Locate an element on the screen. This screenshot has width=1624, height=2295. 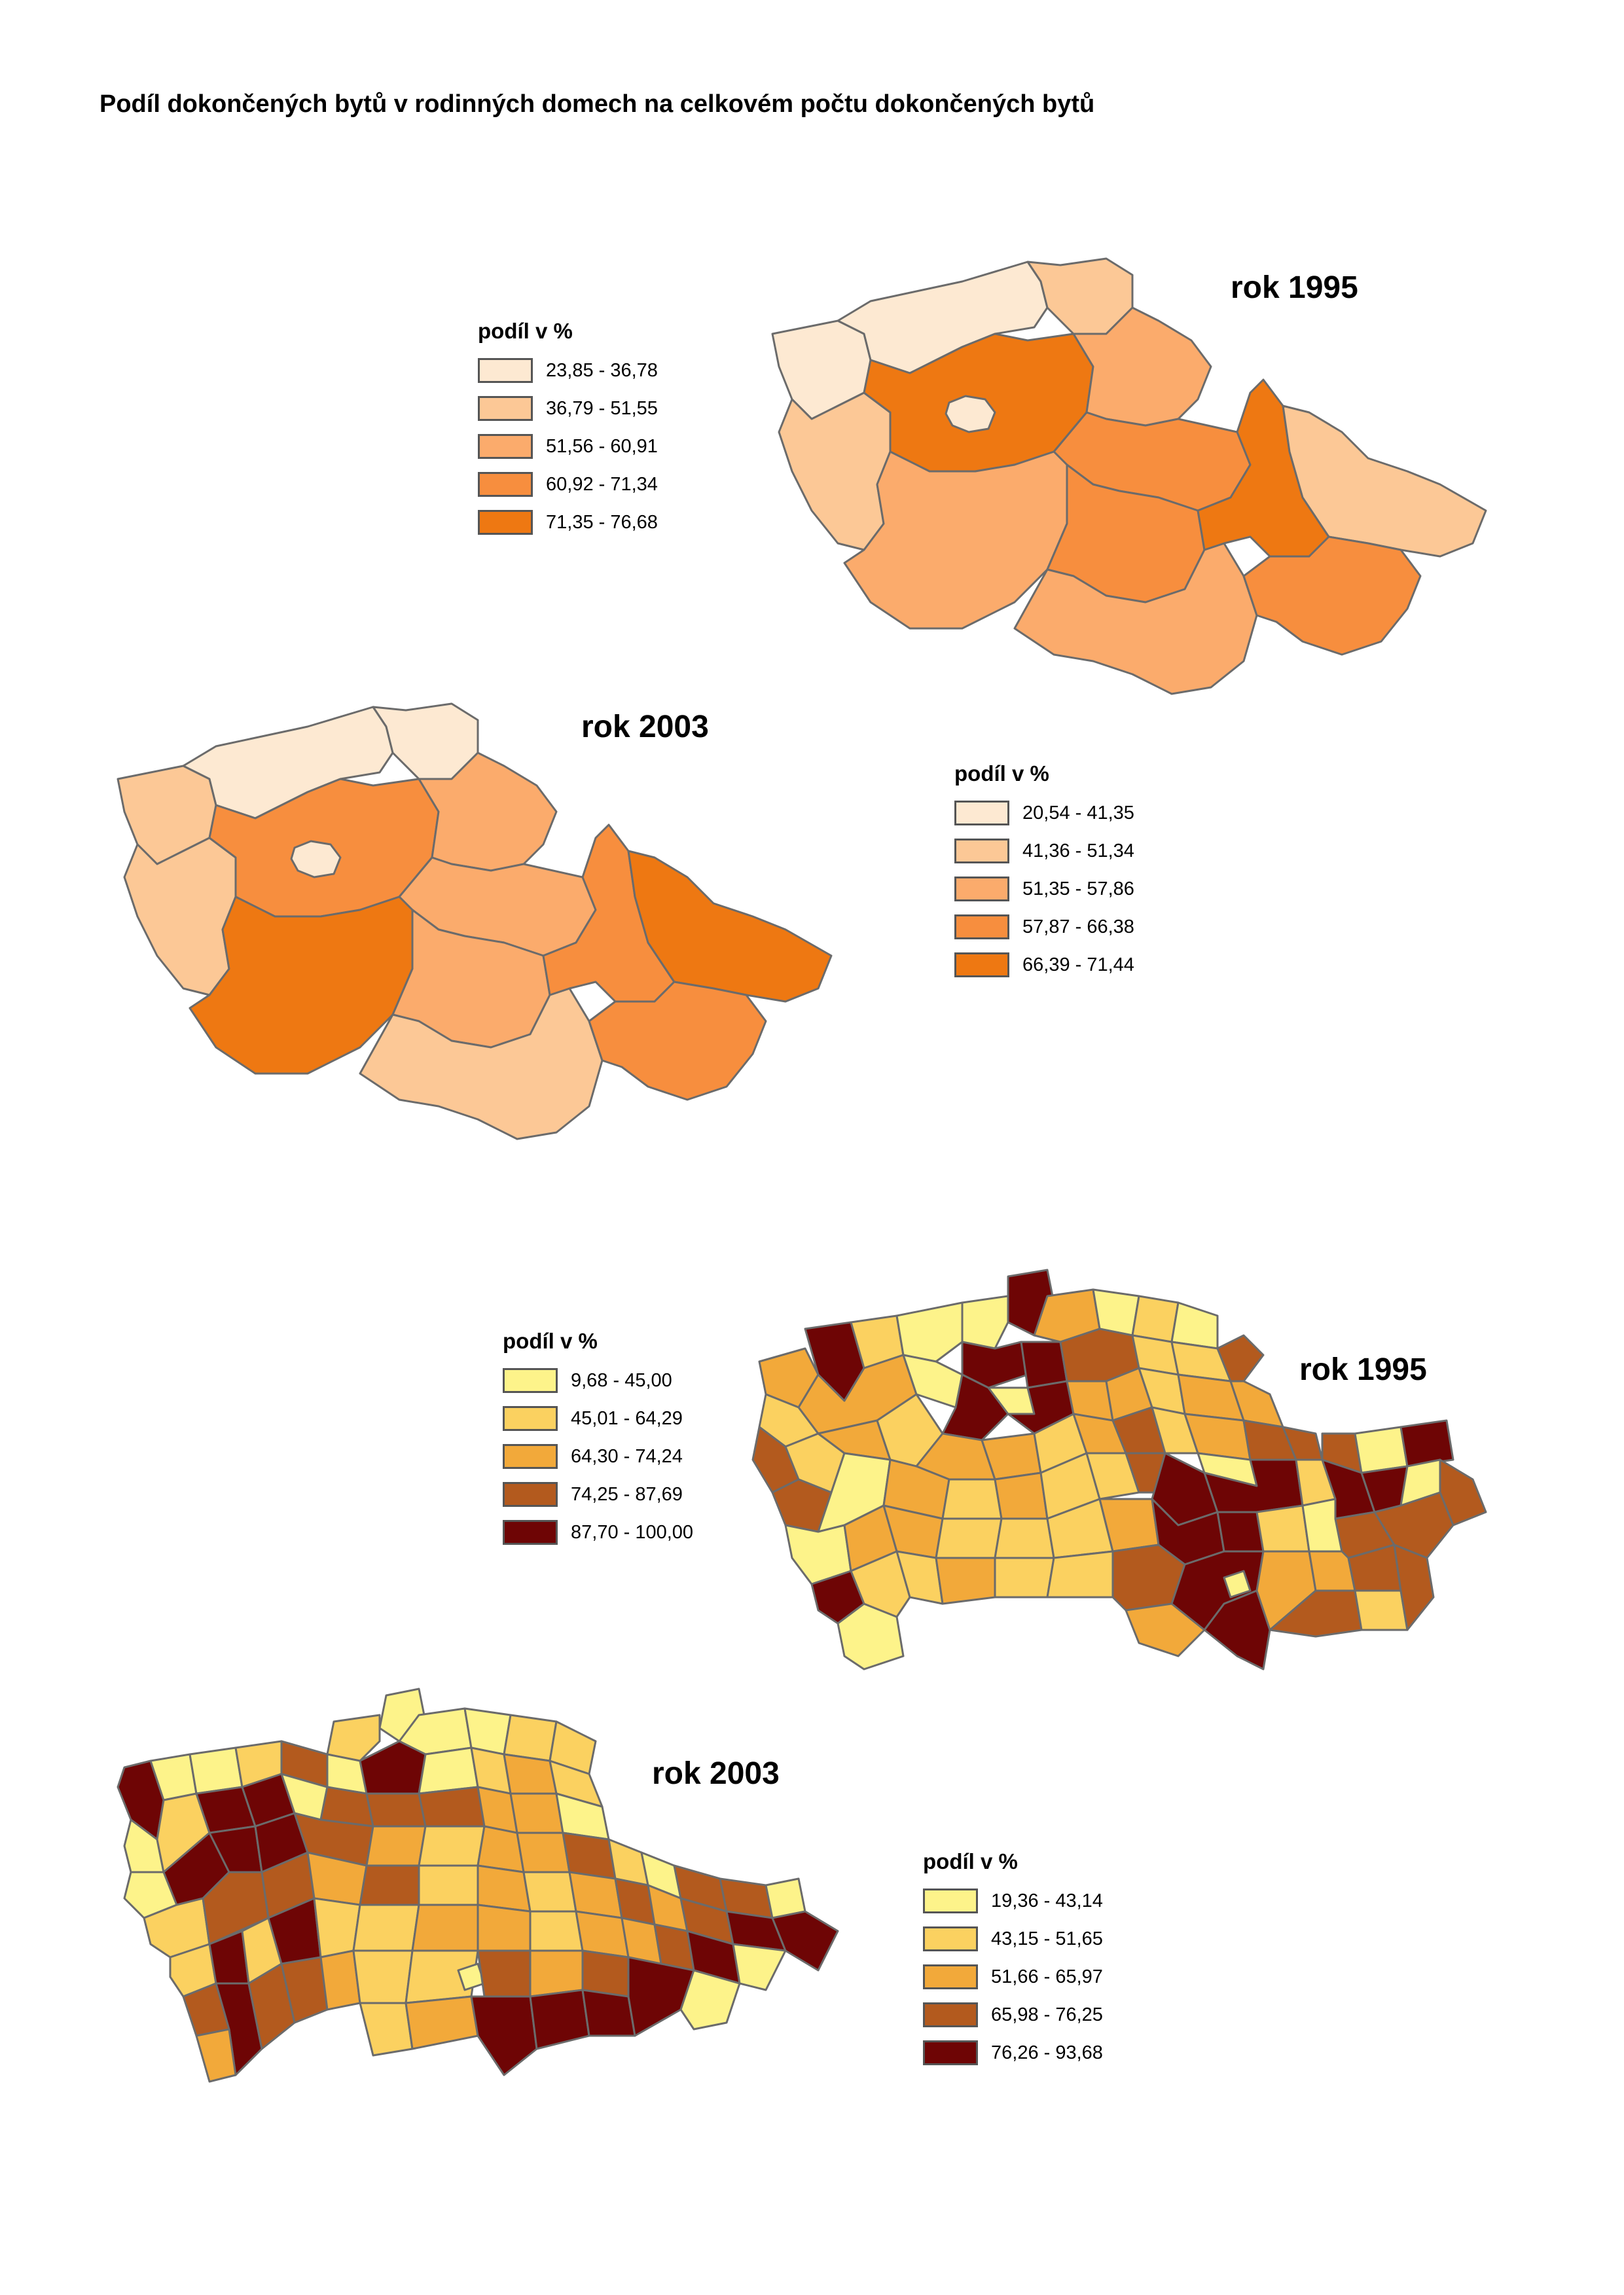
map-okresy-1995 is located at coordinates (1132, 1505).